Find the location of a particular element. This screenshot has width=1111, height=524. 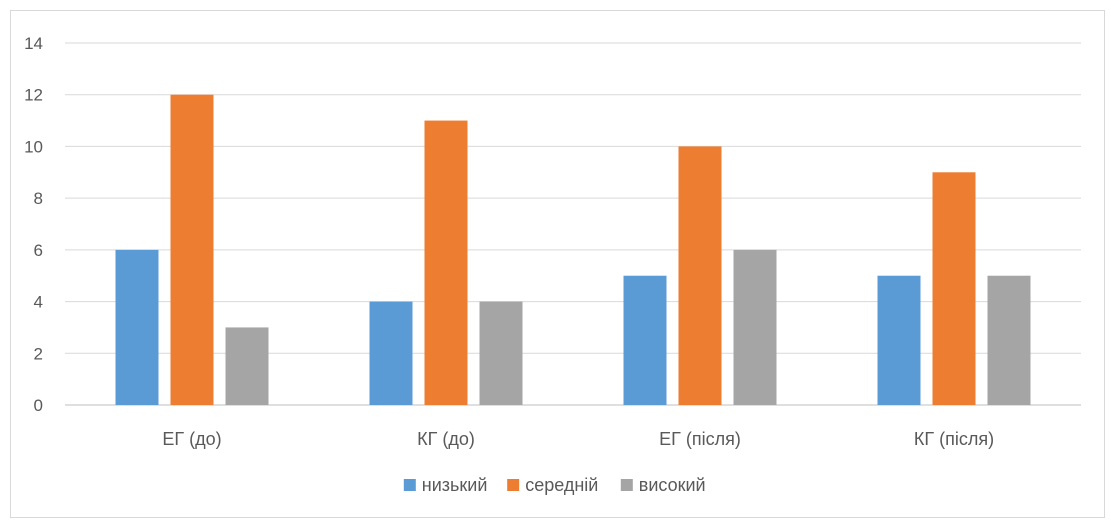

y-tick-label: 10 is located at coordinates (33, 146).